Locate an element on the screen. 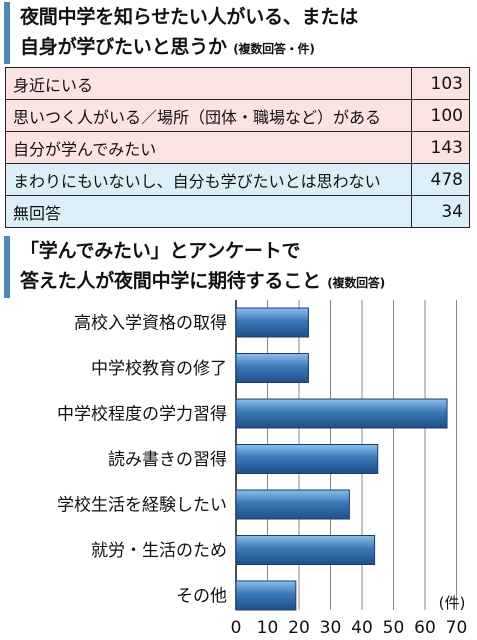 The height and width of the screenshot is (640, 477). survey-row: 思いつく人がいる／場所（団体・職場など）がある 100 is located at coordinates (237, 115).